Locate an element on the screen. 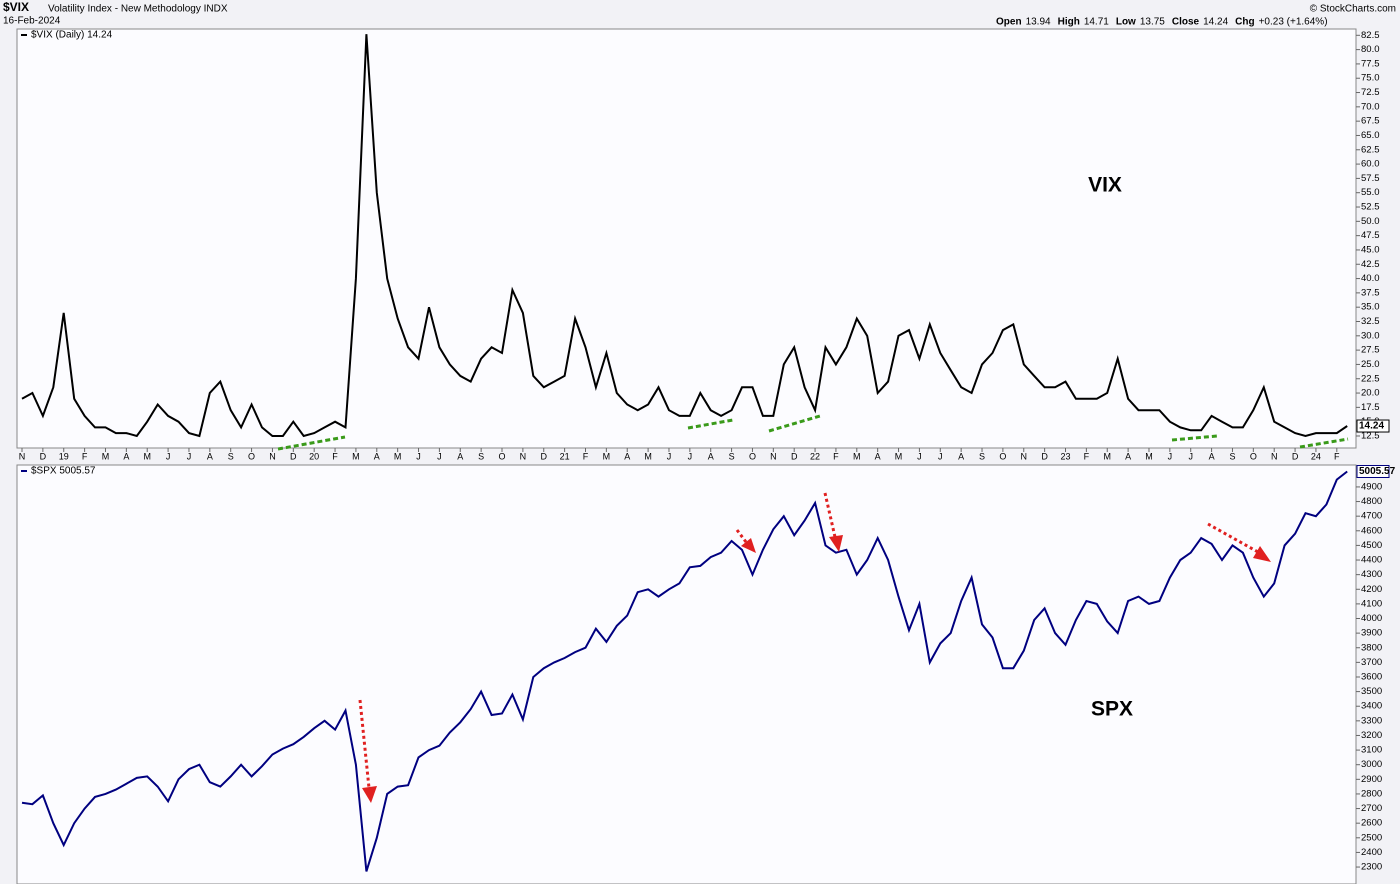 This screenshot has width=1400, height=884. legend-label: $SPX 5005.57 is located at coordinates (63, 471).